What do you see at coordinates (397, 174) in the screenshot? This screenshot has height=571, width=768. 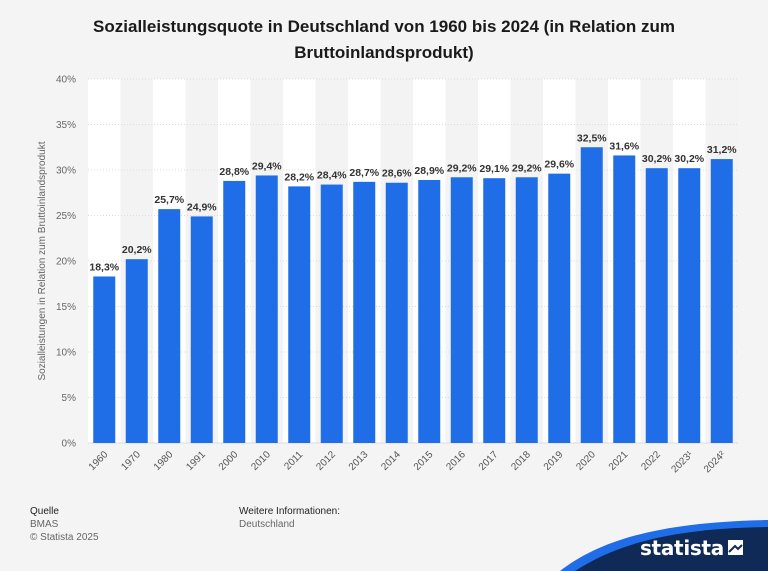 I see `data-label: 28,6%` at bounding box center [397, 174].